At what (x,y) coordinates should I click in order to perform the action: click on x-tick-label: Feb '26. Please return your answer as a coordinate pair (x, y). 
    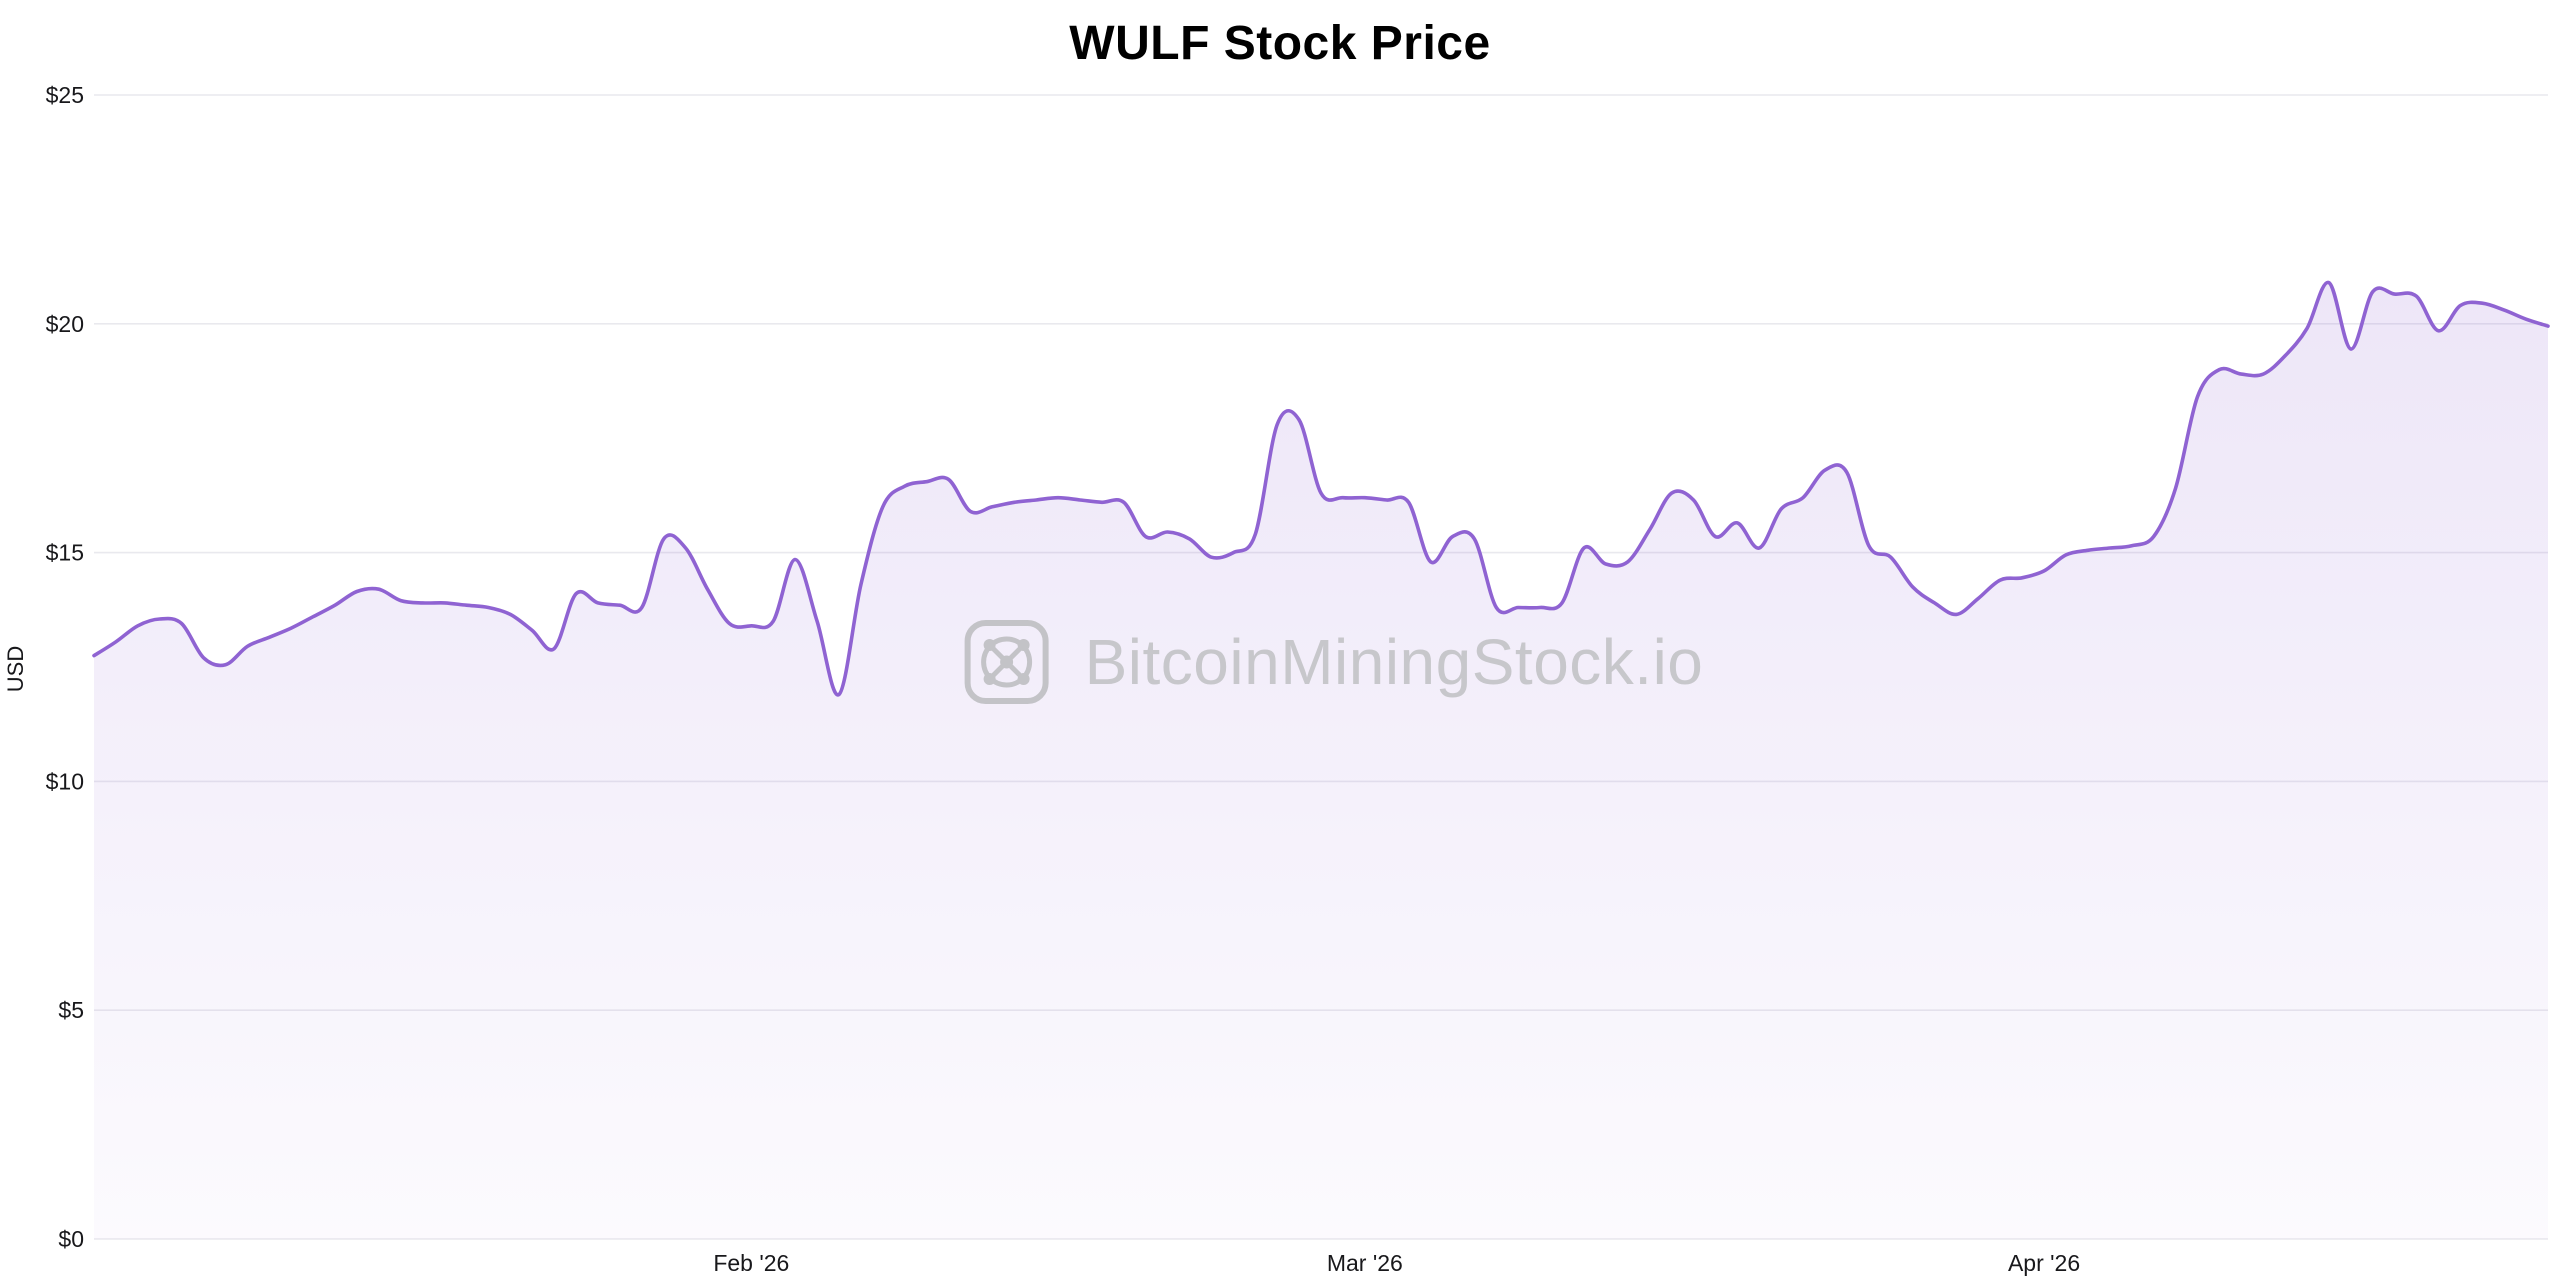
    Looking at the image, I should click on (751, 1263).